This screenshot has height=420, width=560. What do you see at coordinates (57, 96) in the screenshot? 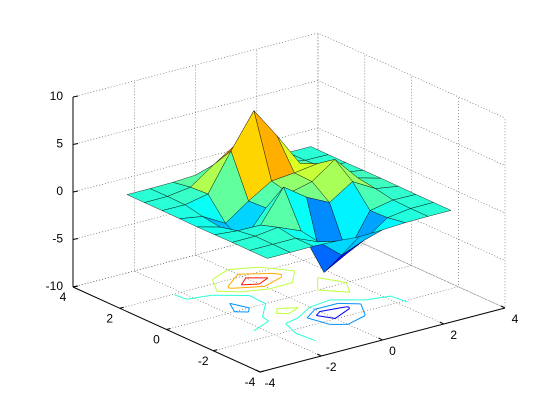
I see `z-tick-label: 10` at bounding box center [57, 96].